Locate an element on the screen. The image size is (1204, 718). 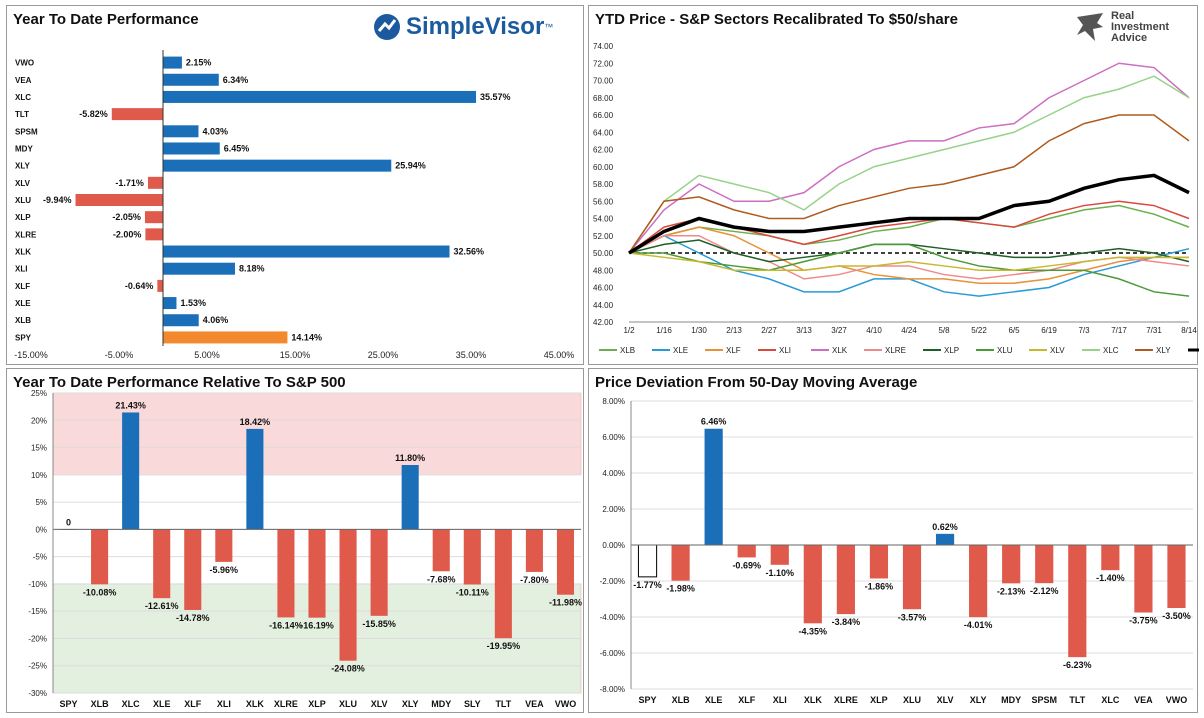
data-label: 11.80% is located at coordinates (410, 458).